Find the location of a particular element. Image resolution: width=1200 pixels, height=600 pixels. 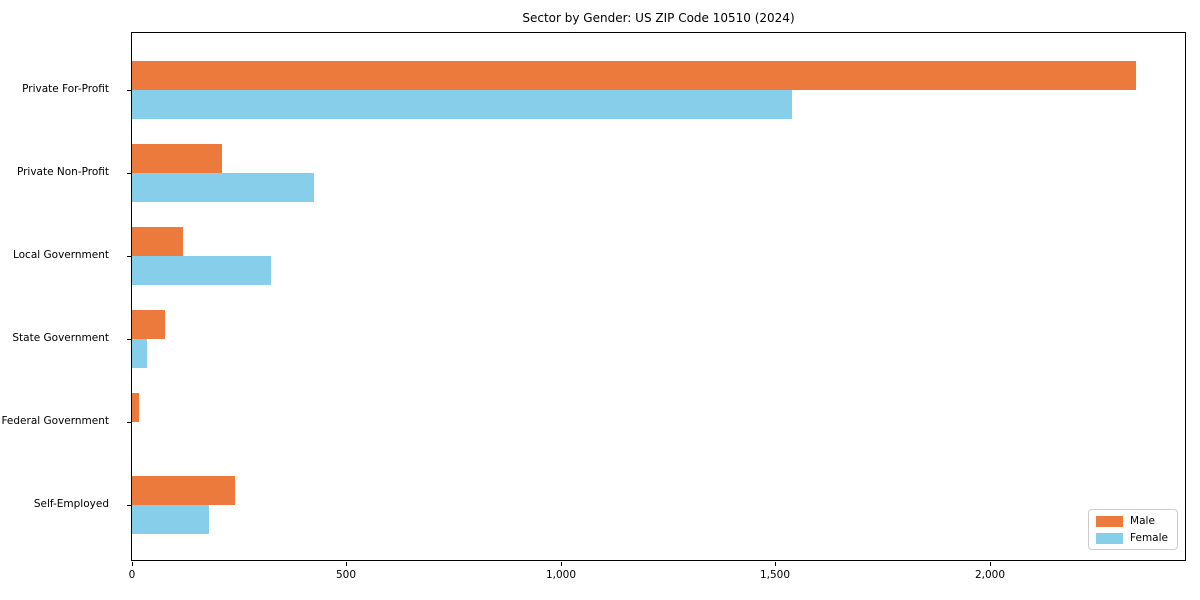

legend: Male Female is located at coordinates (1133, 529).